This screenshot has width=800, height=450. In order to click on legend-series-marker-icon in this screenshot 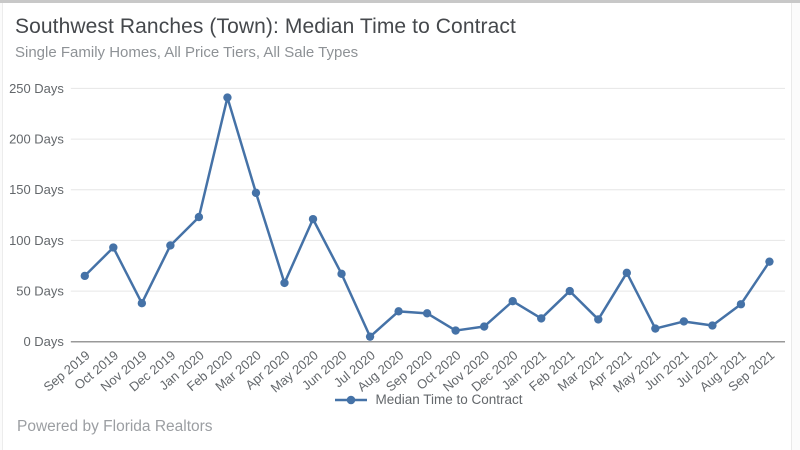, I will do `click(351, 399)`.